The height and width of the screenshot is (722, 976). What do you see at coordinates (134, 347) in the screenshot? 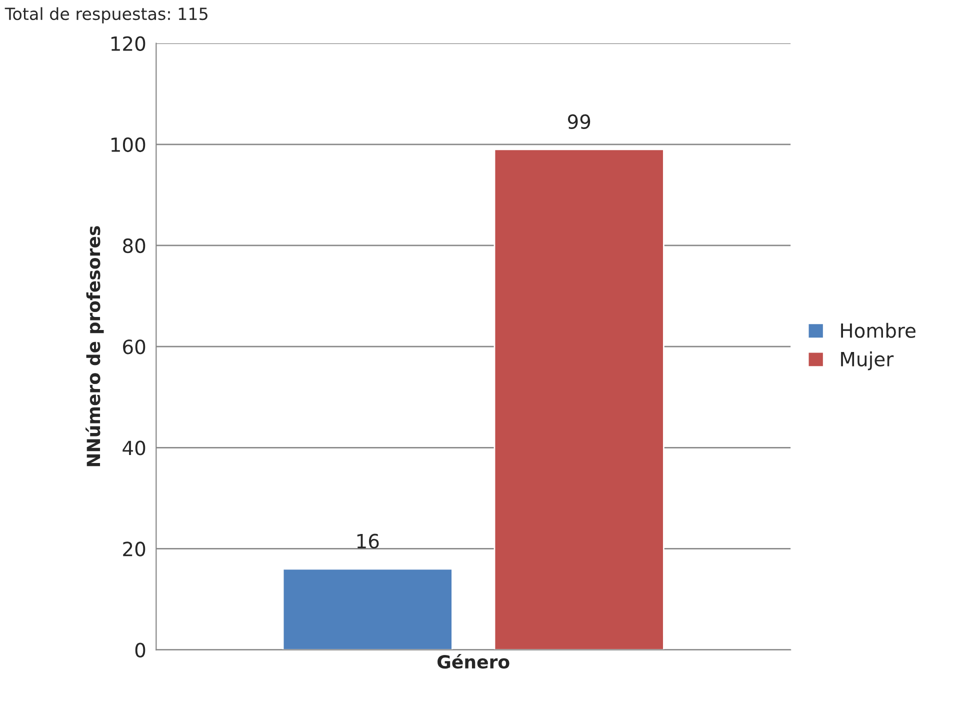
I see `y-tick-label: 60` at bounding box center [134, 347].